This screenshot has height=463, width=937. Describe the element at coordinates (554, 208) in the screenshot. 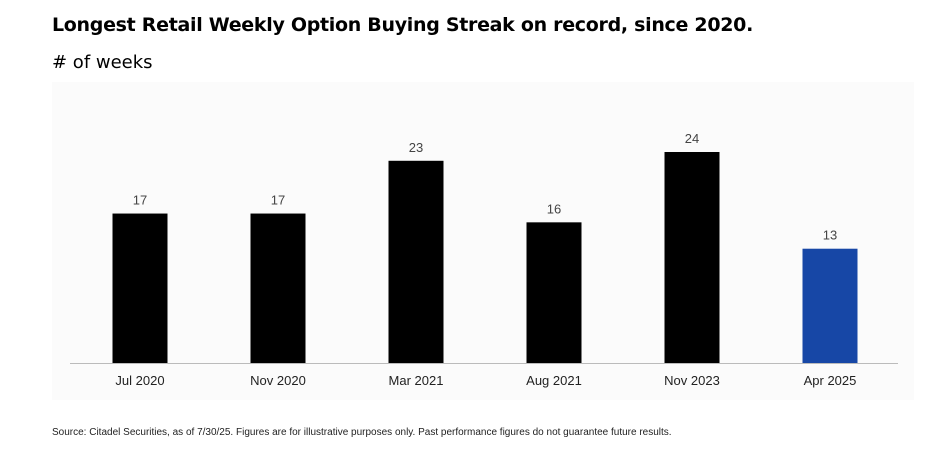

I see `data-label: 16` at that location.